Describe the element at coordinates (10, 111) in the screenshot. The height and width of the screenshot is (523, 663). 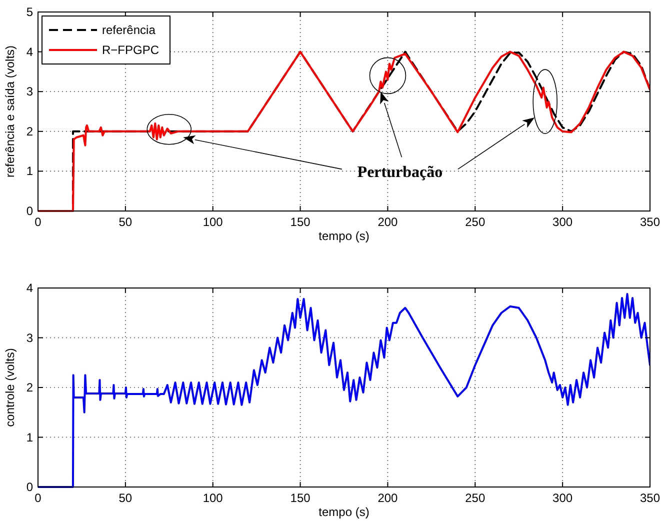
I see `y-axis-title: referência e saída (volts)` at that location.